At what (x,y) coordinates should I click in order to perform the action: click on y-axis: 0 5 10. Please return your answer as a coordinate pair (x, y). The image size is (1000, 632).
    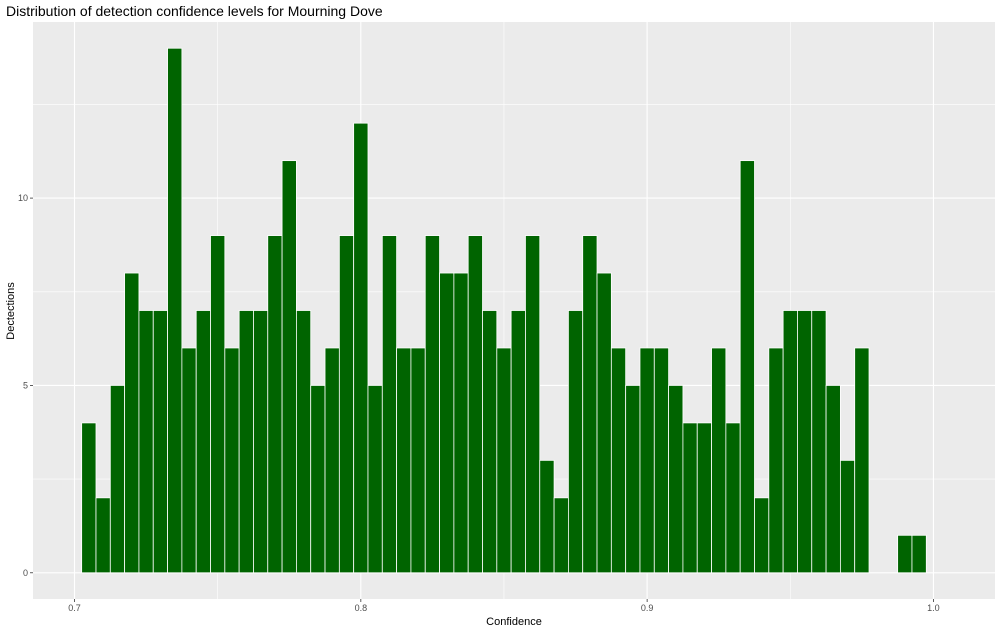
    Looking at the image, I should click on (25, 385).